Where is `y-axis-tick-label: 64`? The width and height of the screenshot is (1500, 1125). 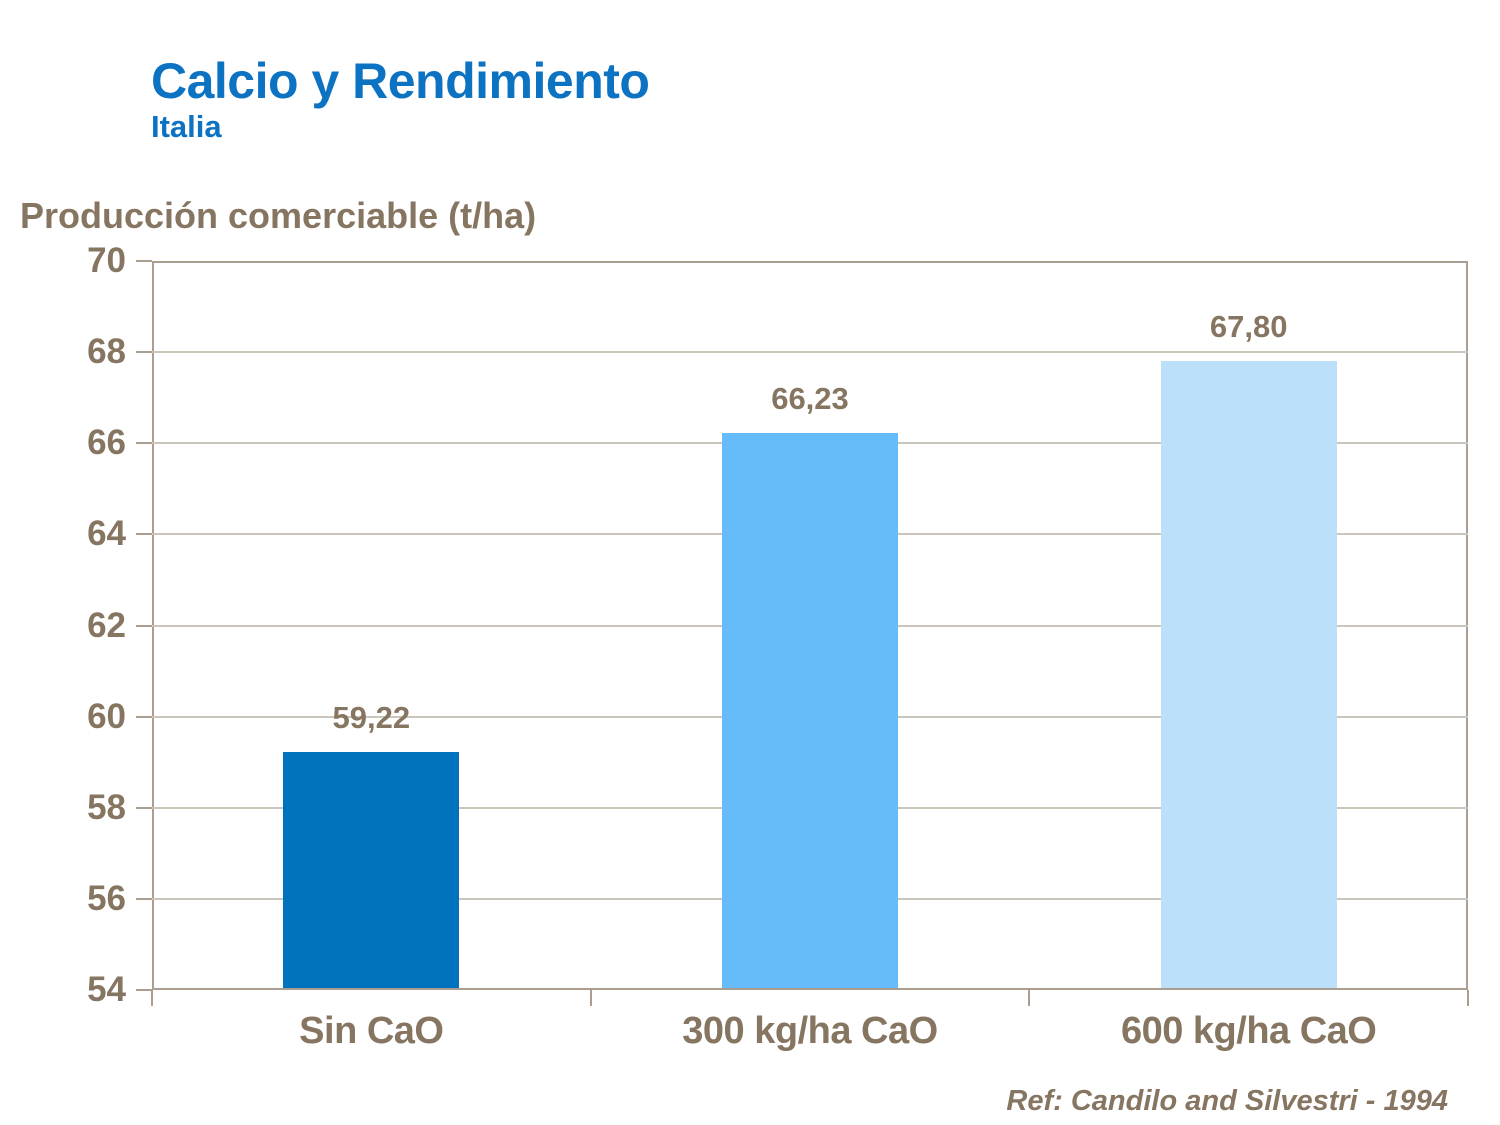
y-axis-tick-label: 64 is located at coordinates (106, 534).